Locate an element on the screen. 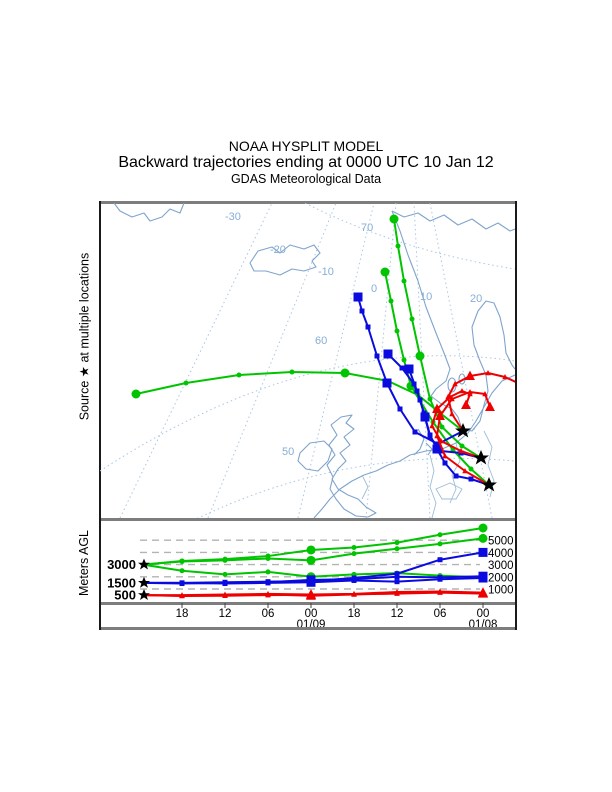 The width and height of the screenshot is (612, 792). svg-text: 20 is located at coordinates (476, 299).